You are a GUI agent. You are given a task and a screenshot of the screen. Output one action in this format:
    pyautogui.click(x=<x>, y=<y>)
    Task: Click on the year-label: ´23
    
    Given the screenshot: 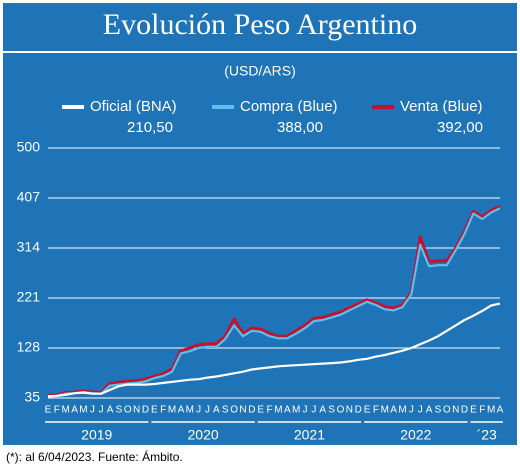 What is the action you would take?
    pyautogui.click(x=487, y=435)
    